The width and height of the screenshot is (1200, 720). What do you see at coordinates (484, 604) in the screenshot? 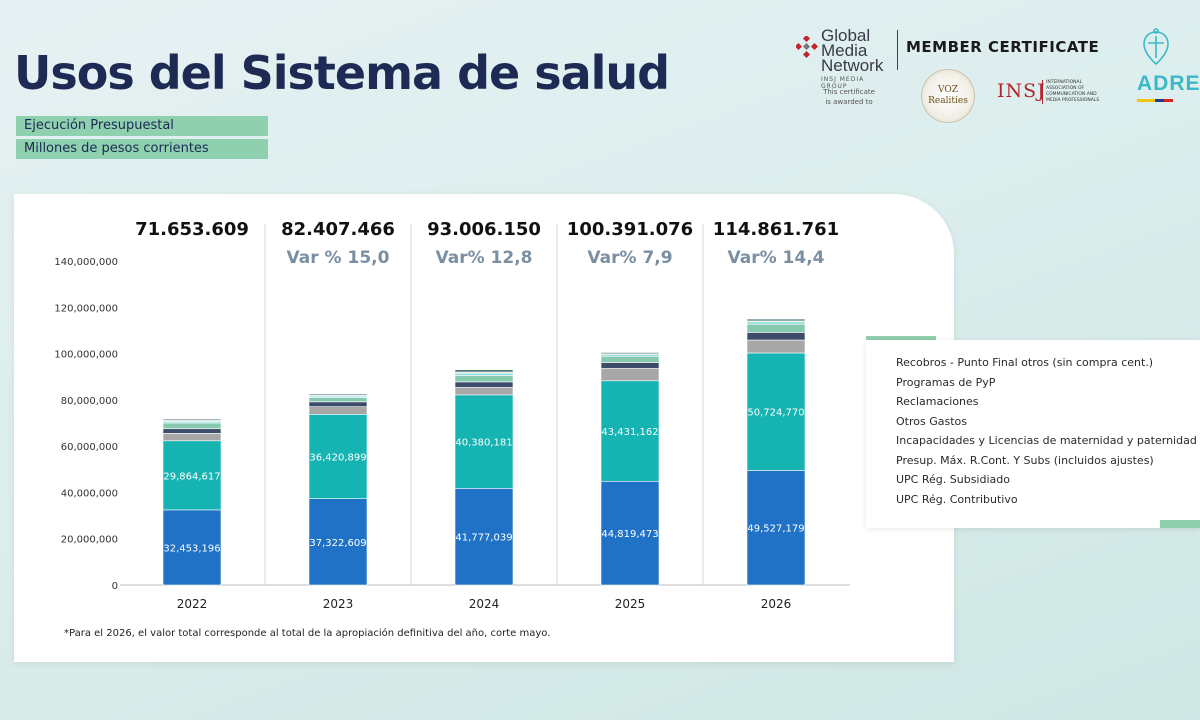
I see `x-tick-label: 2024` at bounding box center [484, 604].